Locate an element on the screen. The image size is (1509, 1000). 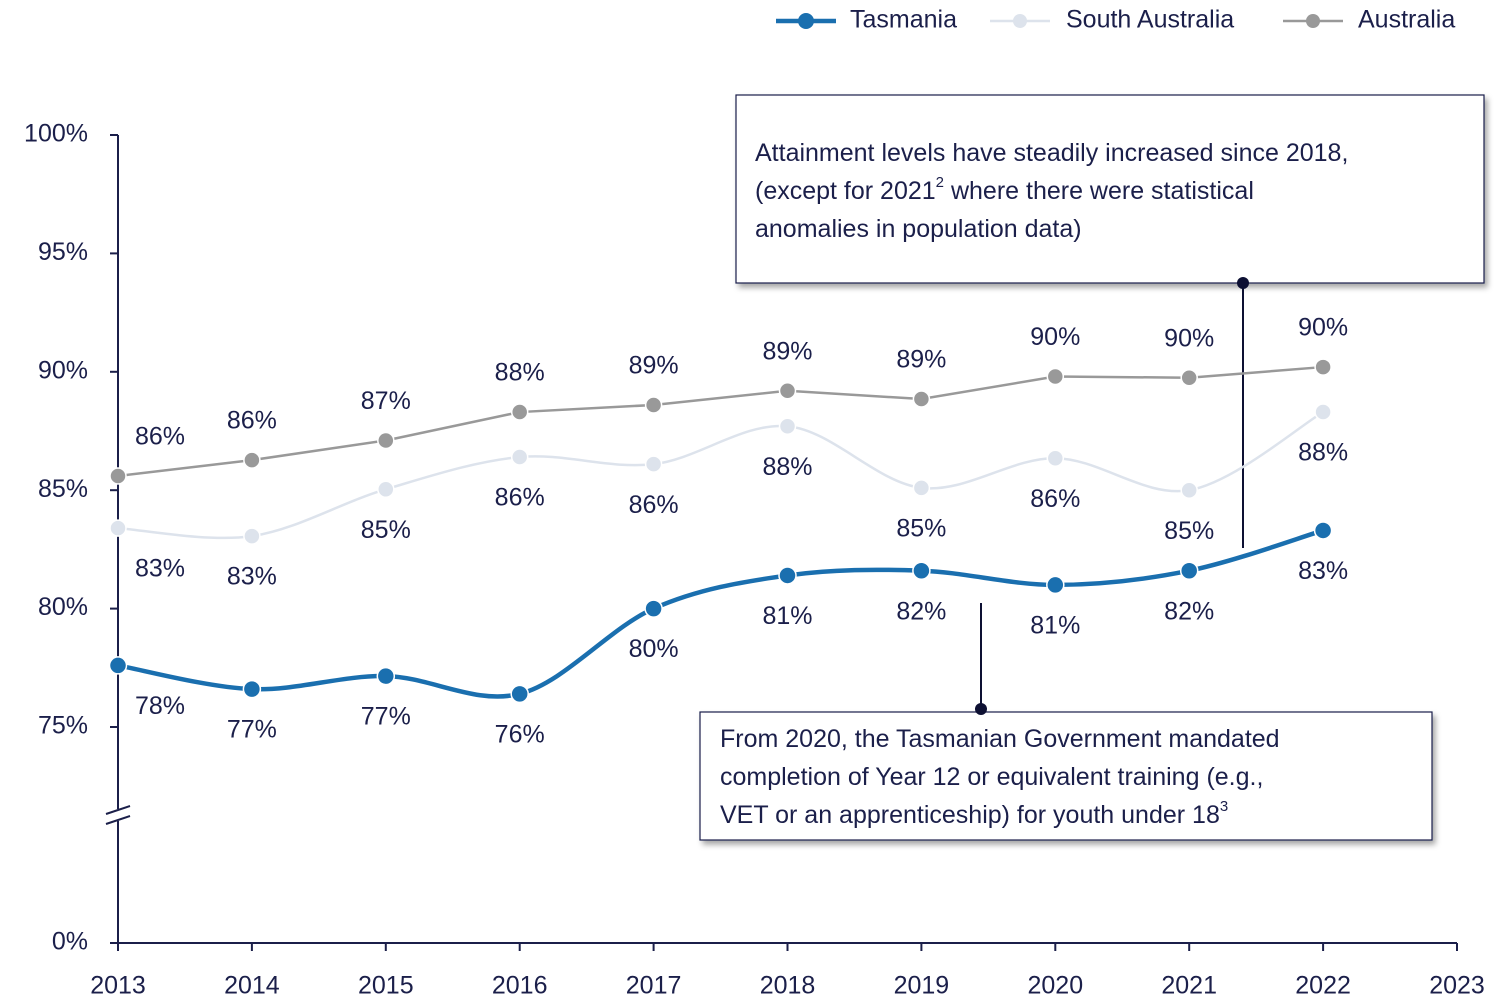
x-tick-label: 2023 is located at coordinates (1457, 986).